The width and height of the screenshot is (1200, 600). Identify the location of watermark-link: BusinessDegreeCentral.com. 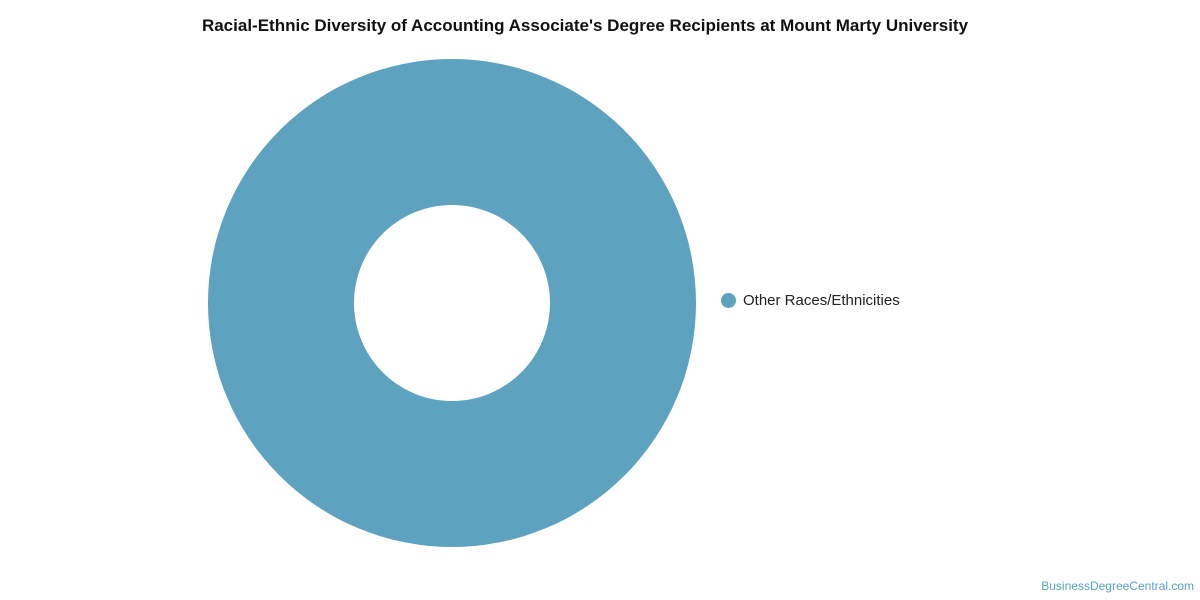
(1117, 586).